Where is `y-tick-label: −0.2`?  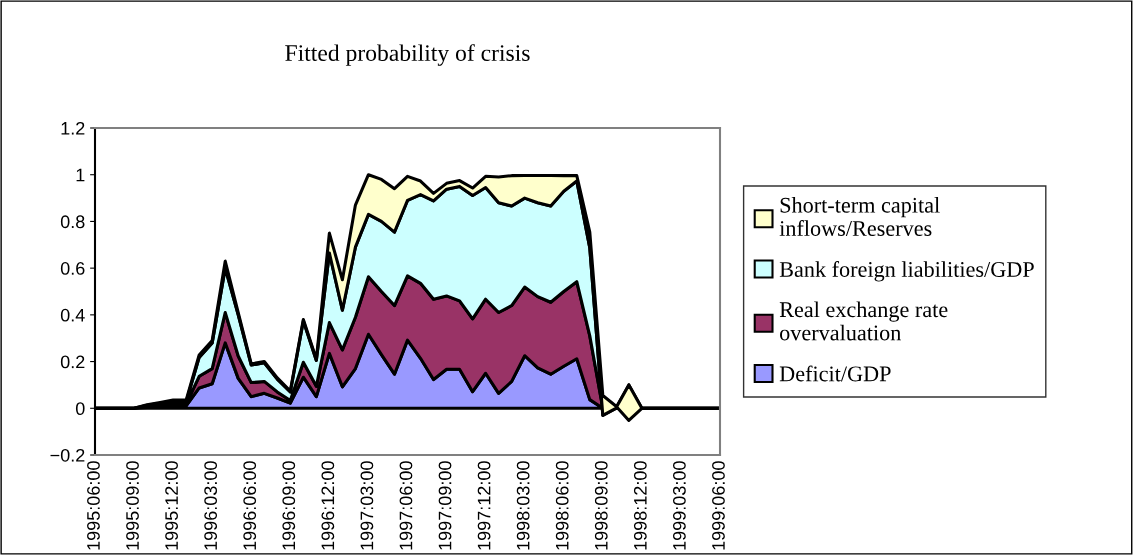 y-tick-label: −0.2 is located at coordinates (67, 455).